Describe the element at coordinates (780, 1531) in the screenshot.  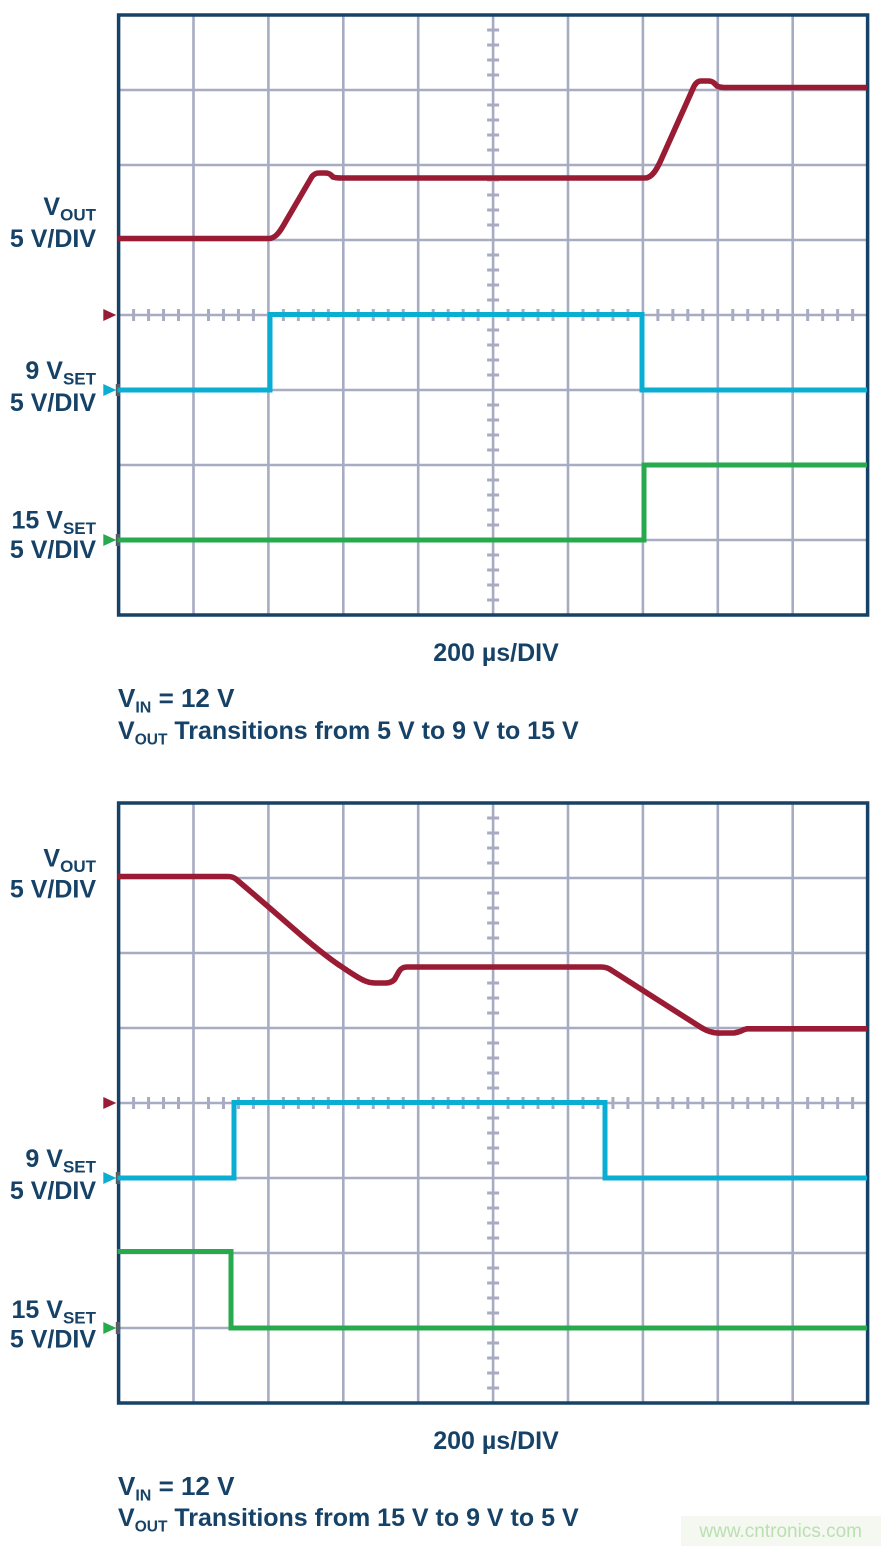
I see `svg-text: www.cntronics.com` at that location.